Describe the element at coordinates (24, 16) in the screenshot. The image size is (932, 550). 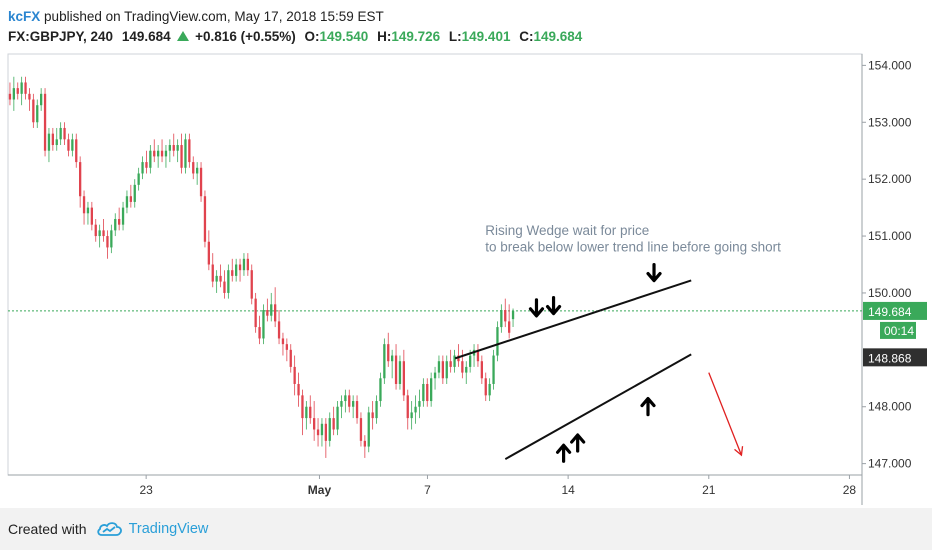
I see `publisher-name: kcFX` at that location.